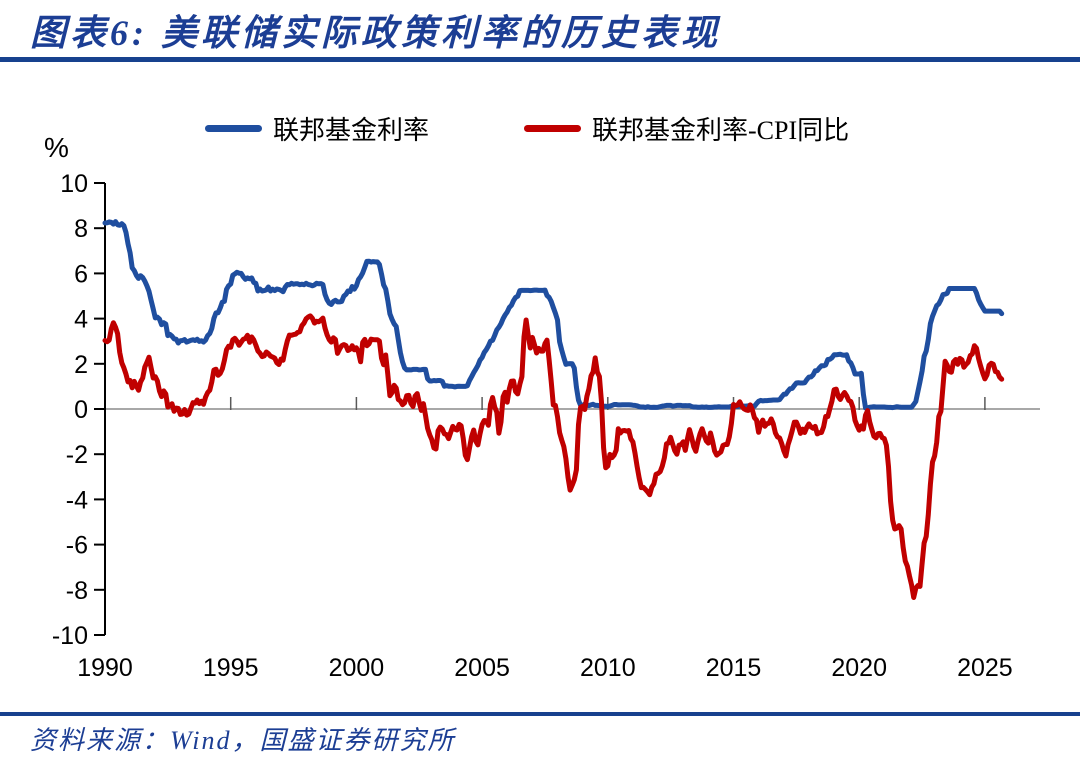  What do you see at coordinates (482, 668) in the screenshot?
I see `x-tick-label: 2005` at bounding box center [482, 668].